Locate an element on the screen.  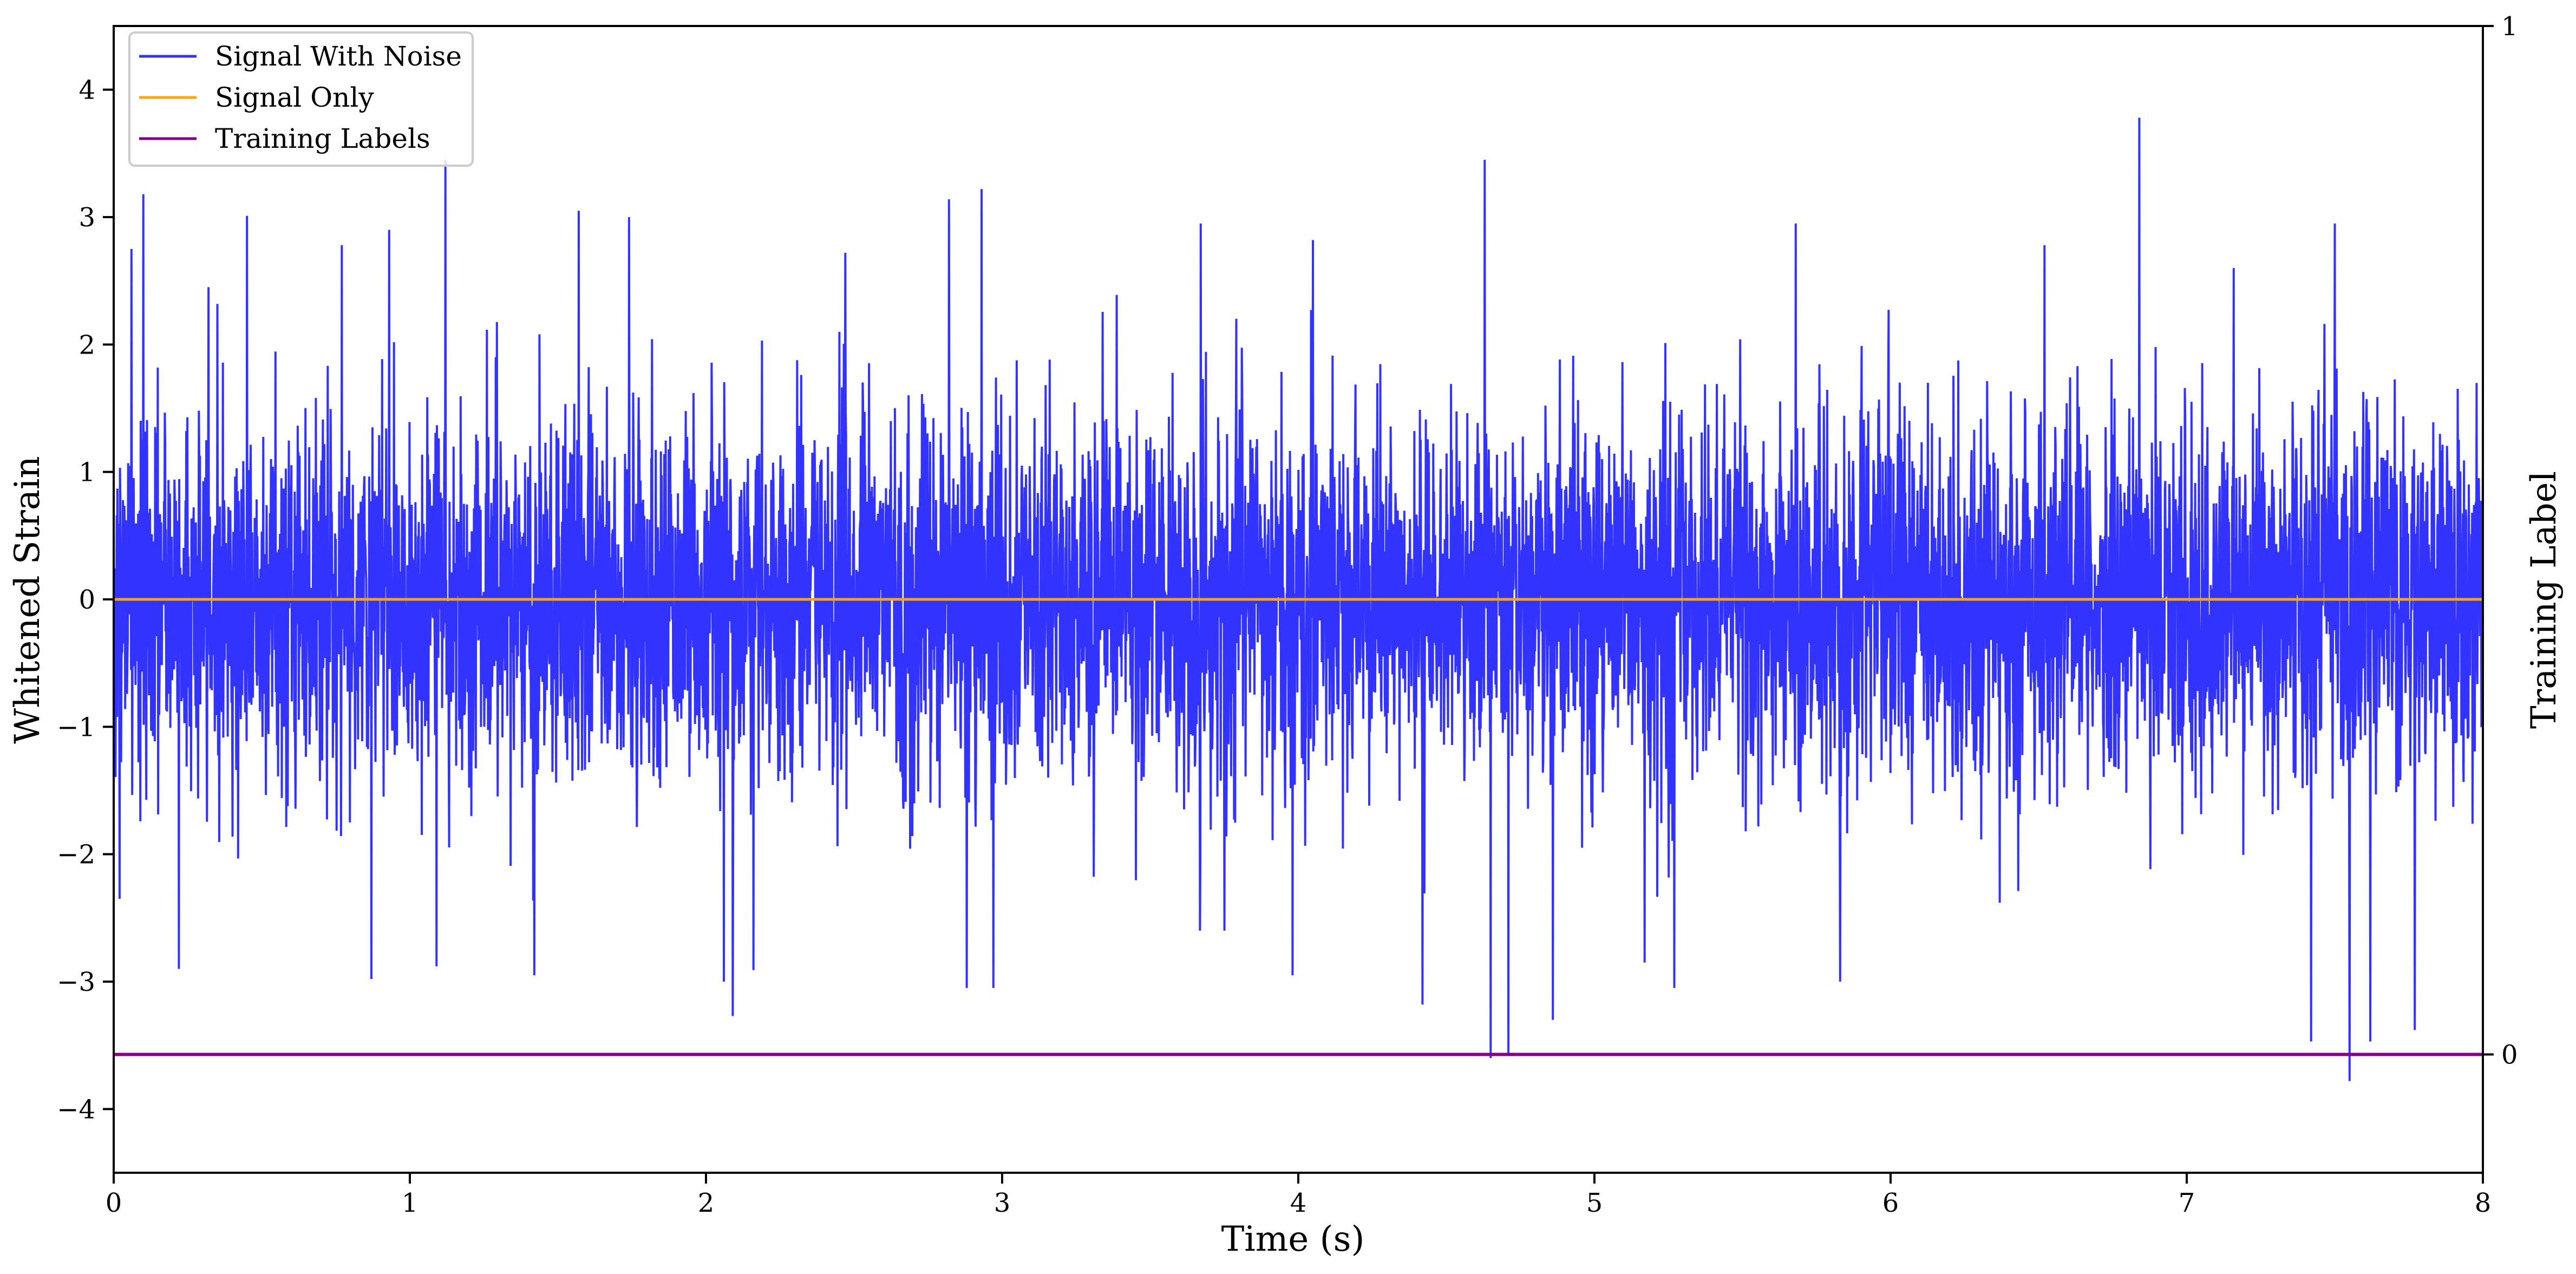
x-tick-label: 6 is located at coordinates (1890, 1203).